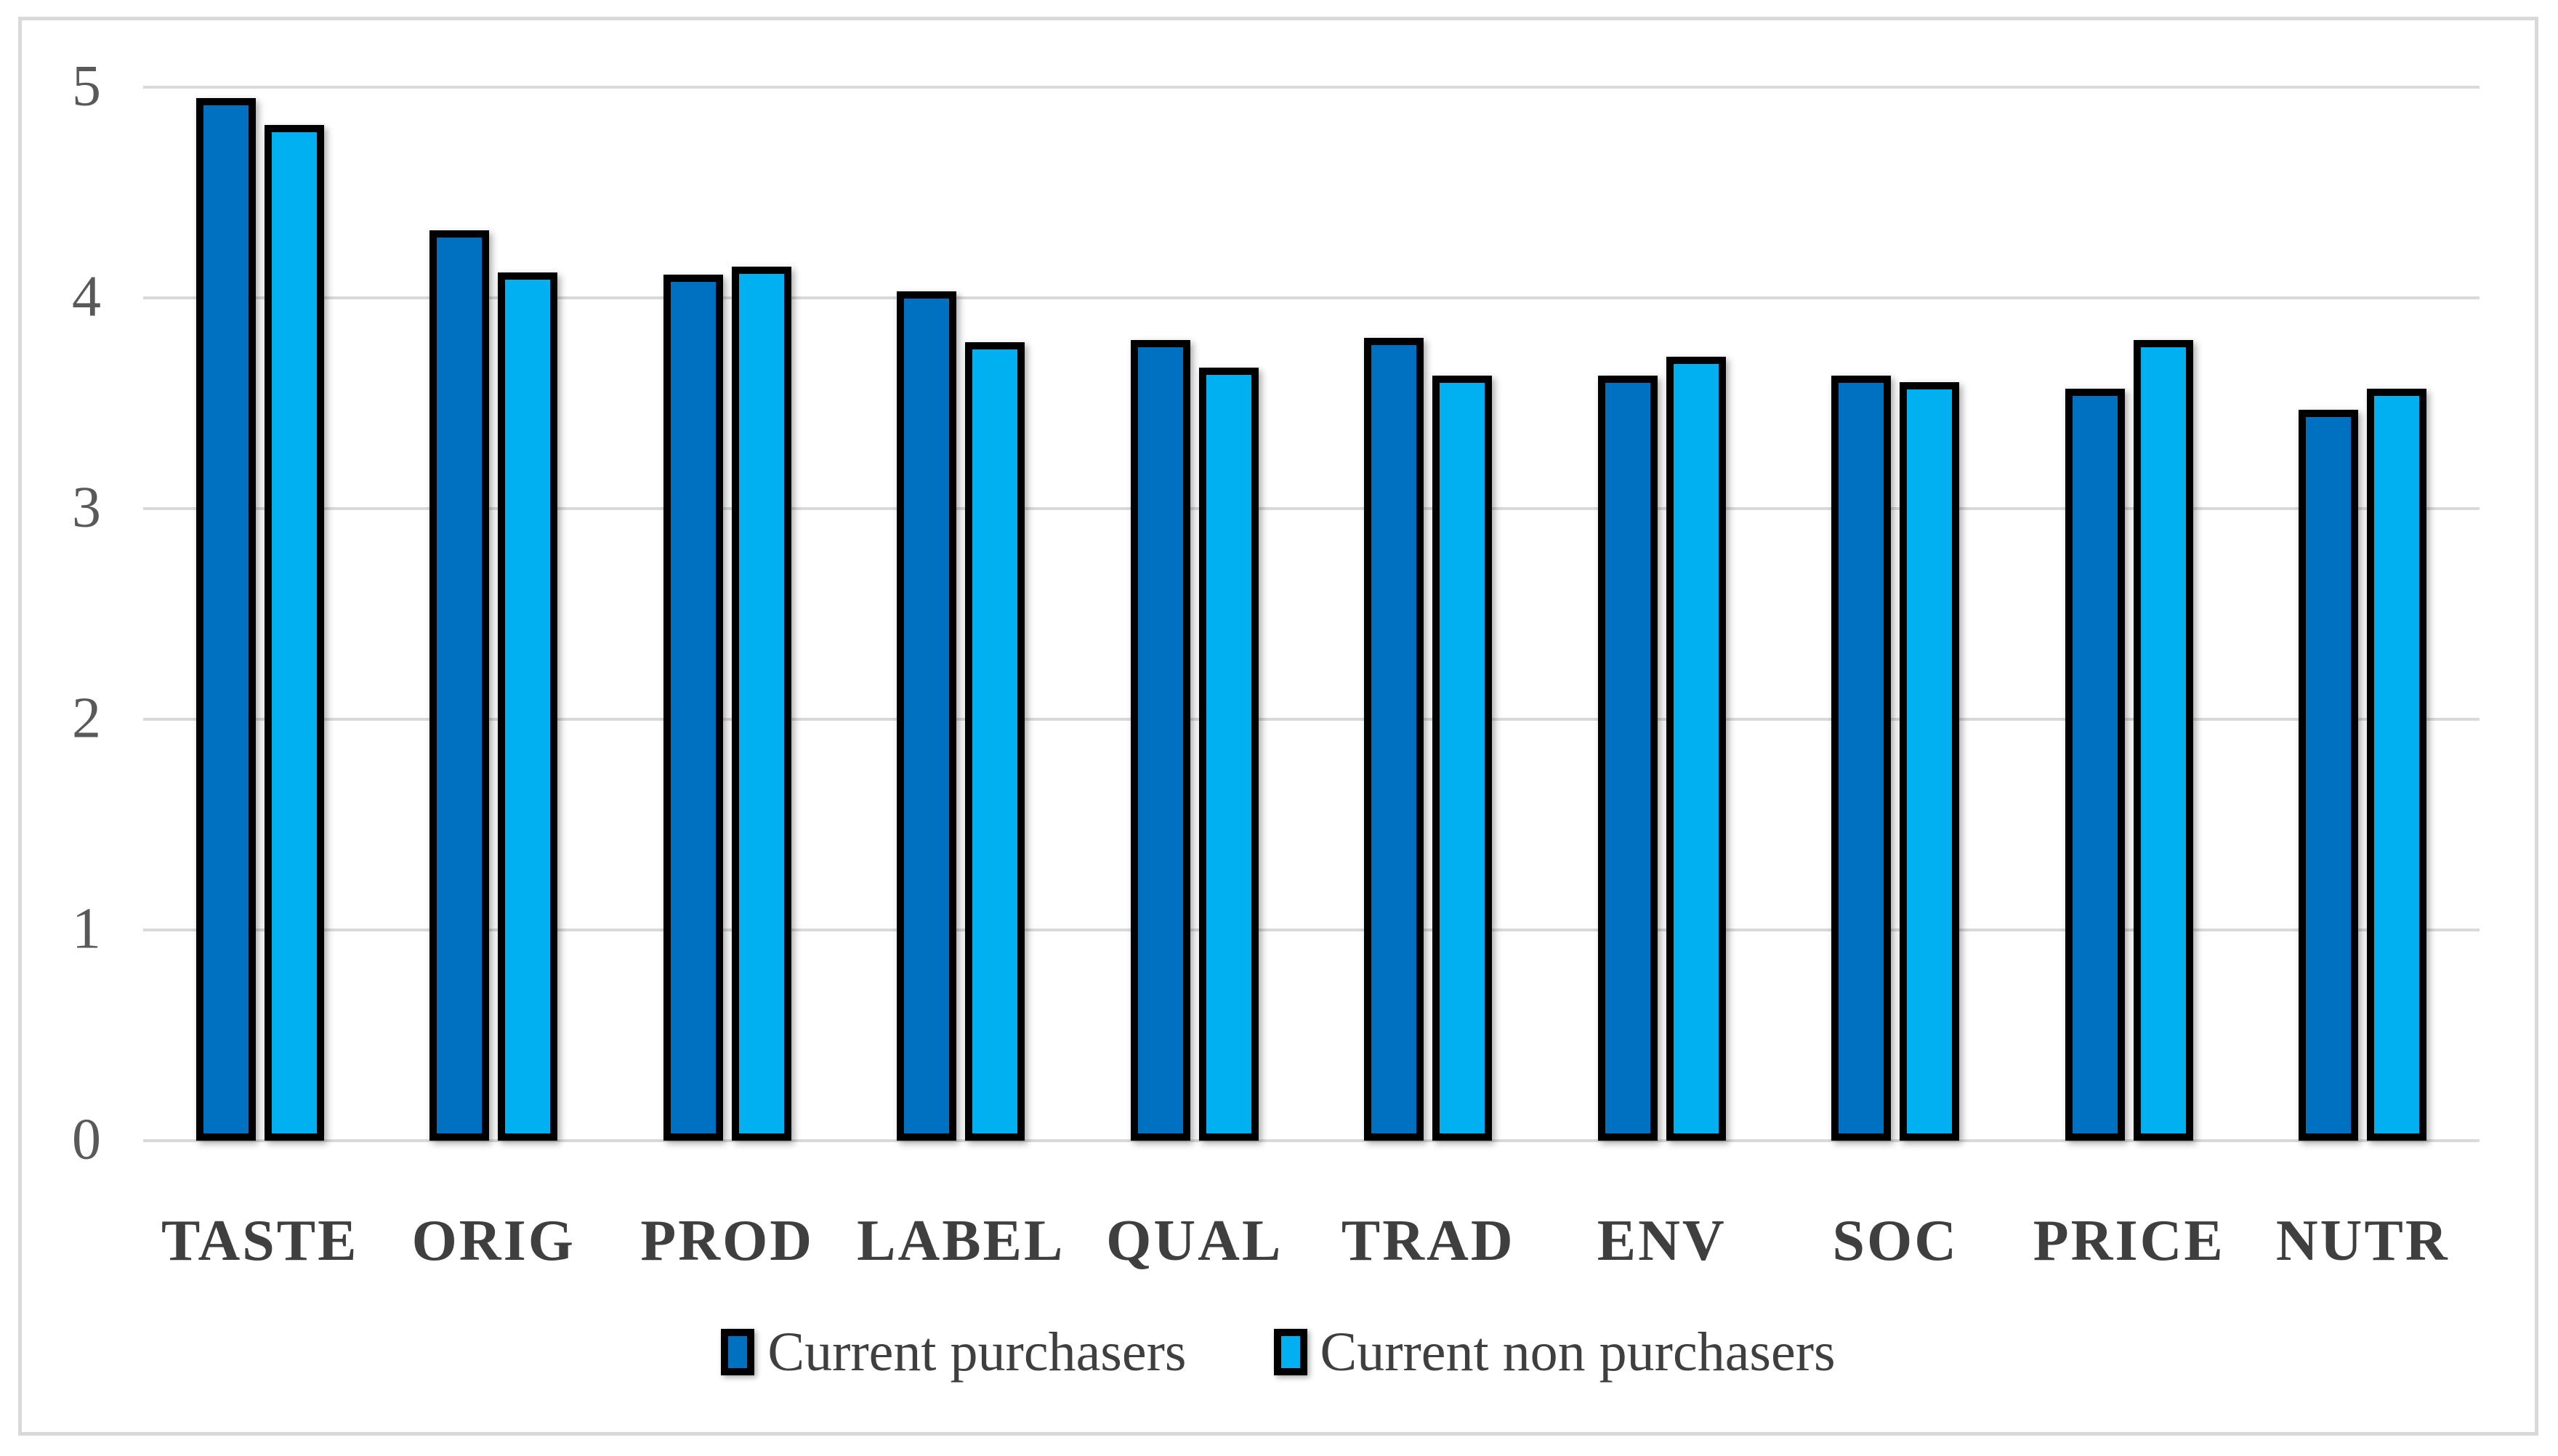 This screenshot has height=1456, width=2558. I want to click on bar-group-prod, so click(727, 614).